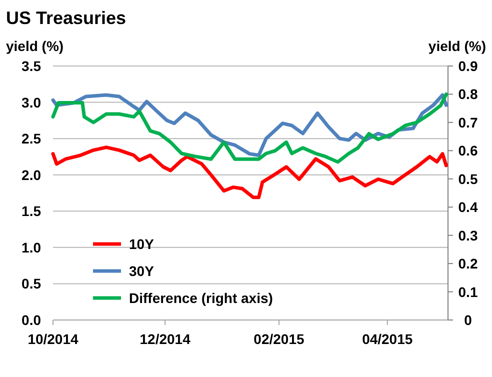  Describe the element at coordinates (468, 292) in the screenshot. I see `y2-tick-label: 0.1` at that location.